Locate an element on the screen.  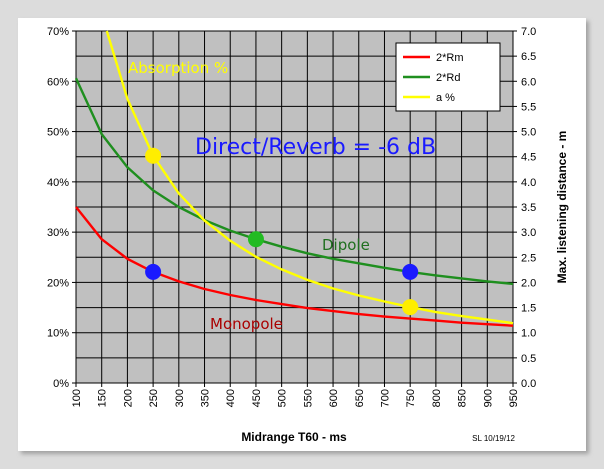
legend-label: a % is located at coordinates (445, 98).